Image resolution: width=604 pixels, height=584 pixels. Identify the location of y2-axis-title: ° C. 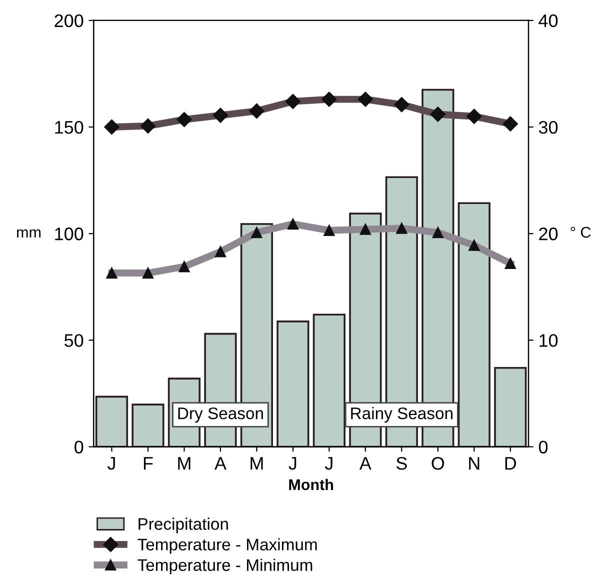
(580, 232).